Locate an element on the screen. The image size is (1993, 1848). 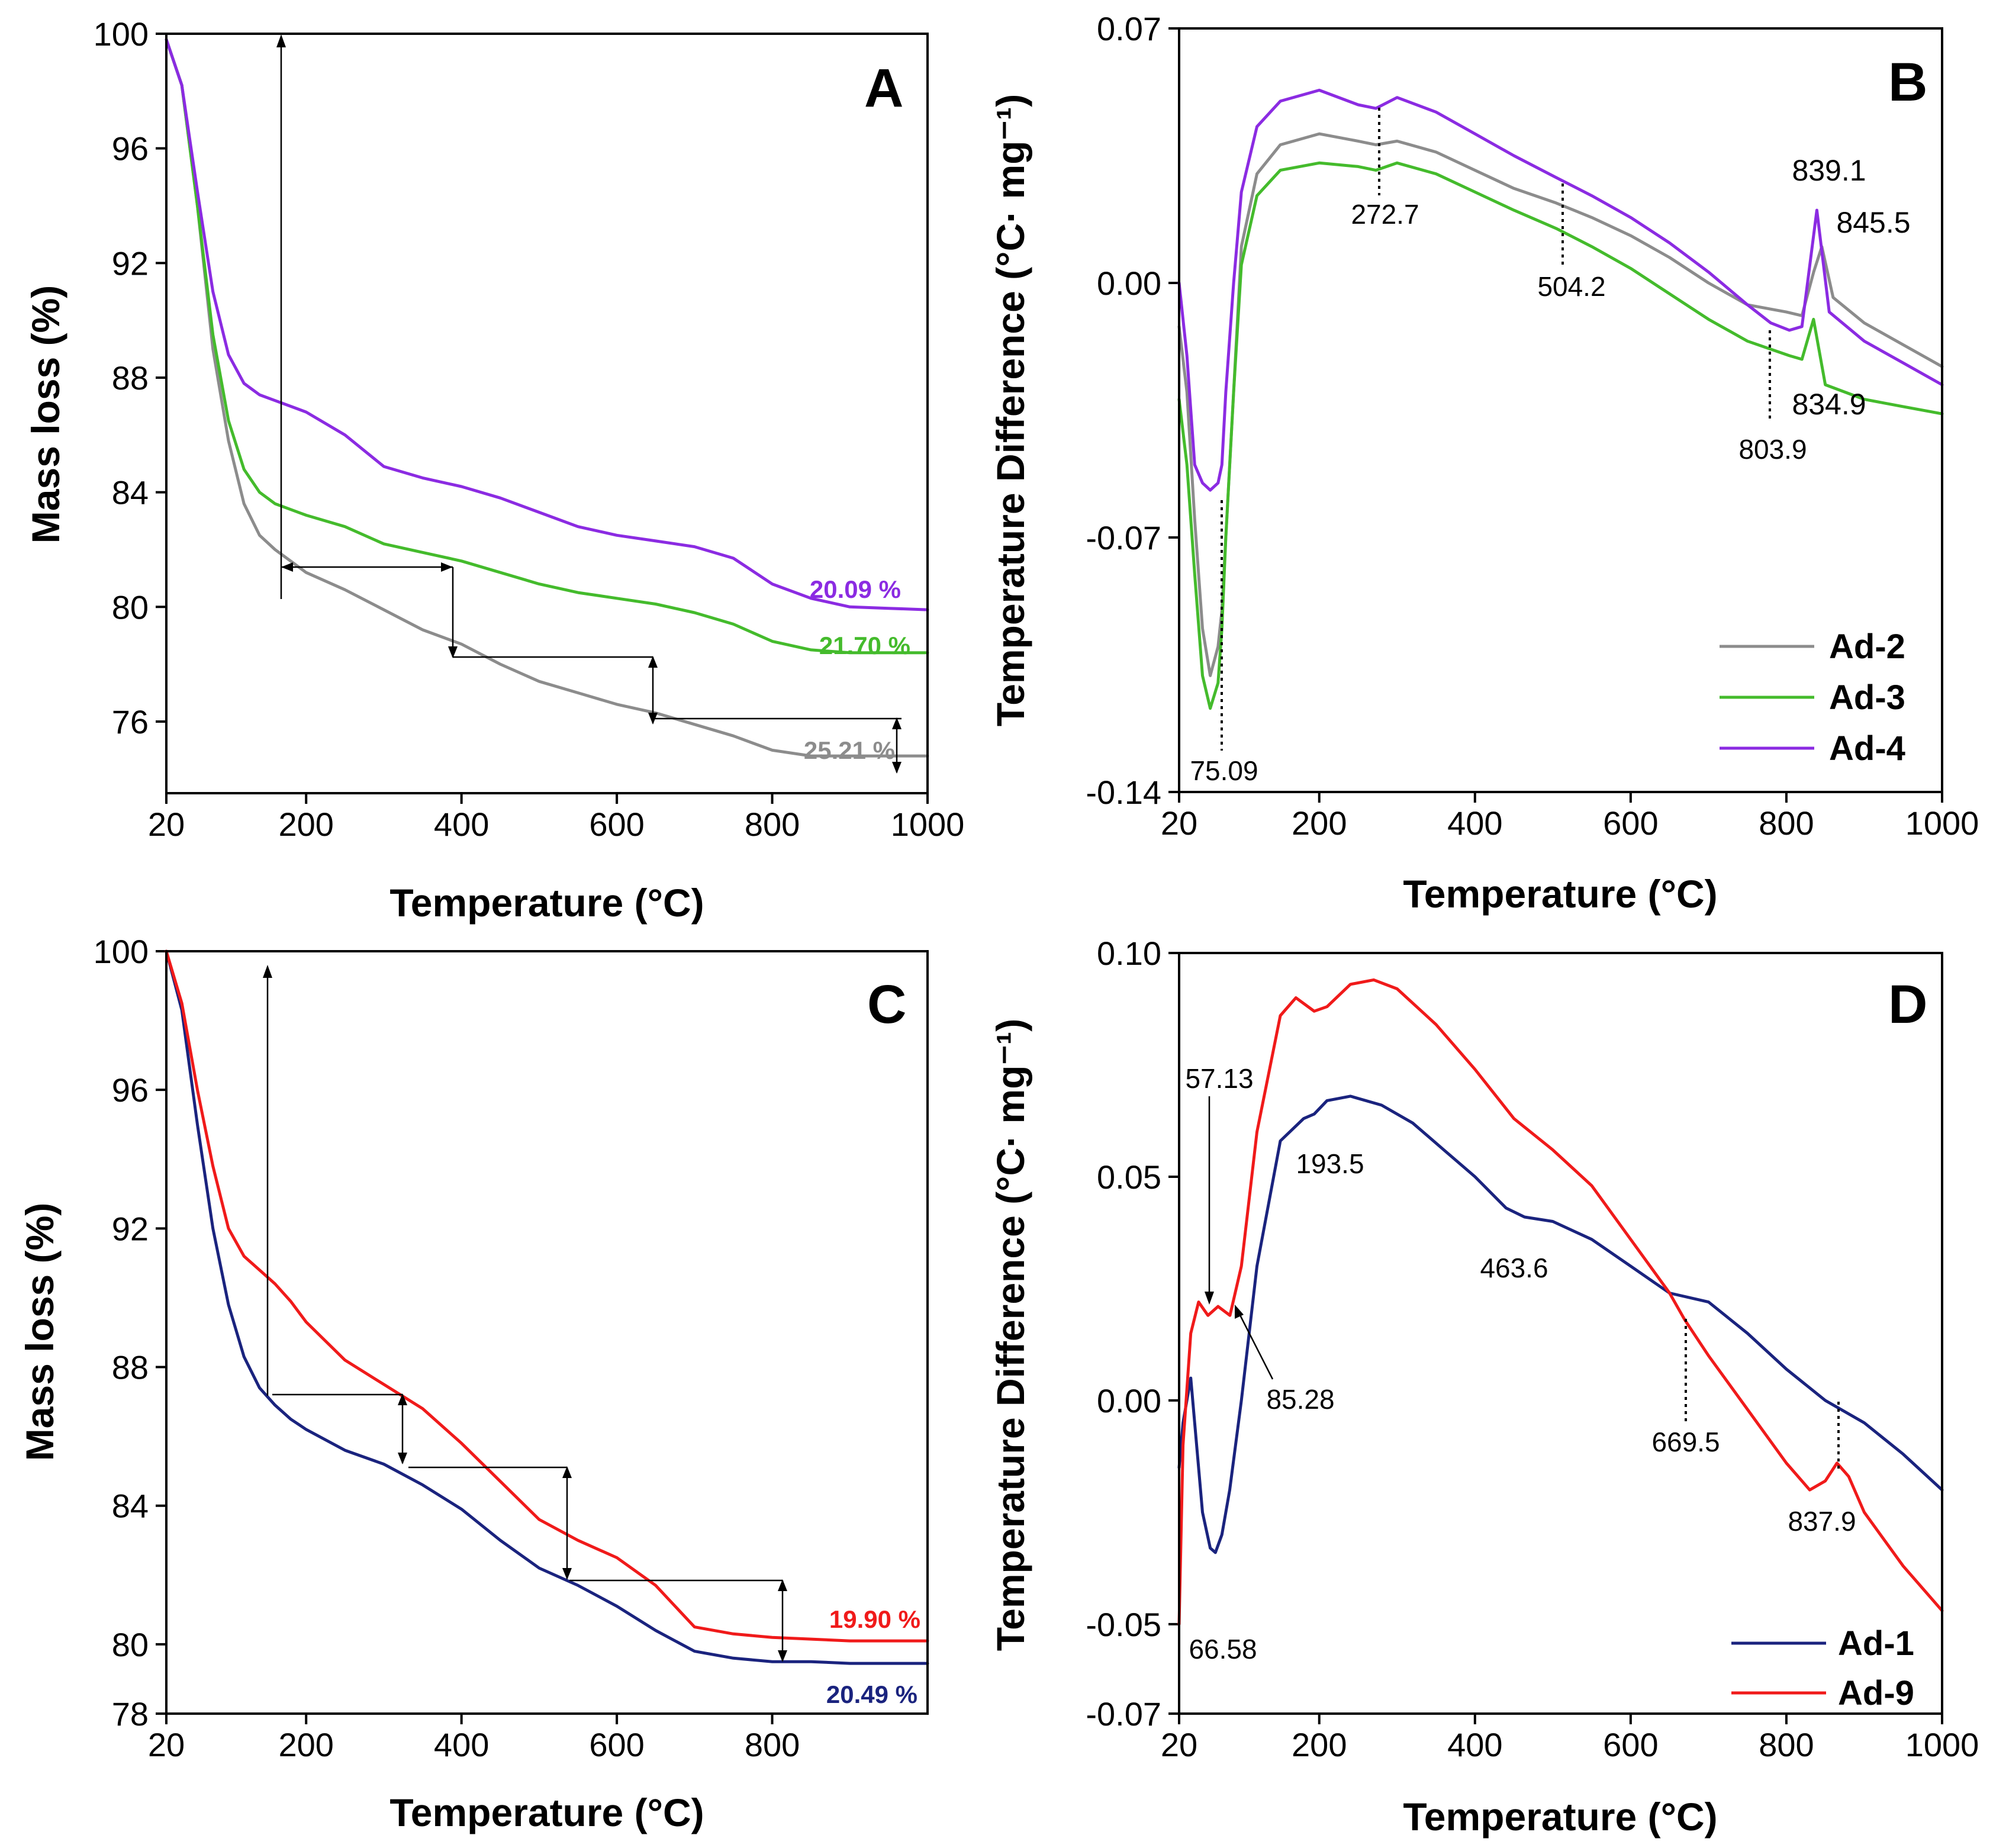
panel-a-xtick-label: 600 is located at coordinates (616, 824).